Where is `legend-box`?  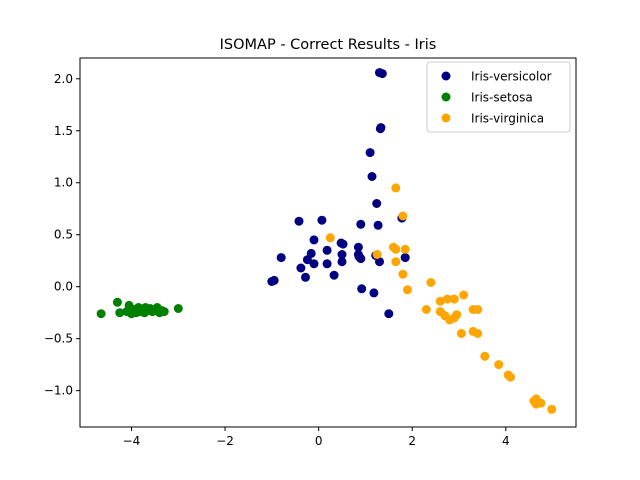
legend-box is located at coordinates (498, 97).